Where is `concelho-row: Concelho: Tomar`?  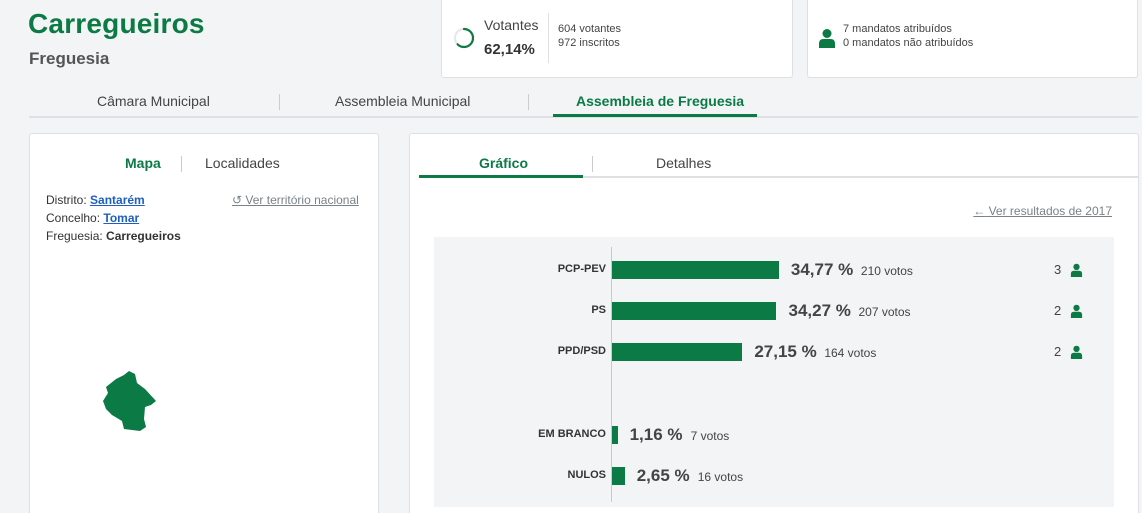 concelho-row: Concelho: Tomar is located at coordinates (92, 218).